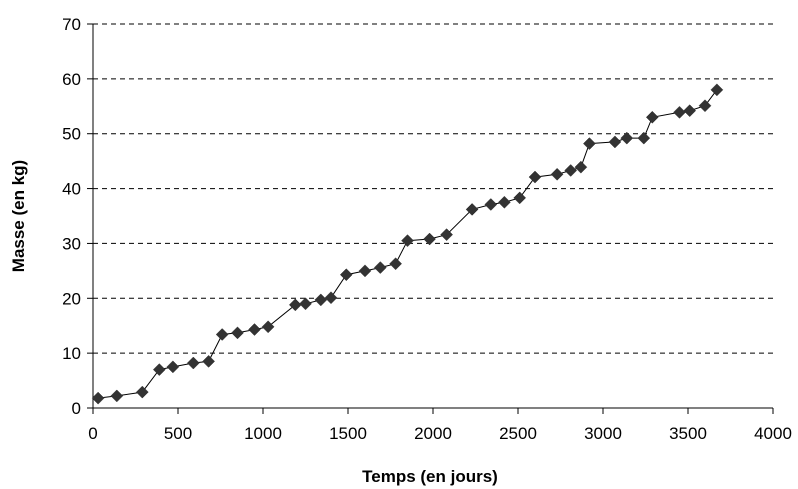  I want to click on x-axis-title: Temps (en jours), so click(430, 476).